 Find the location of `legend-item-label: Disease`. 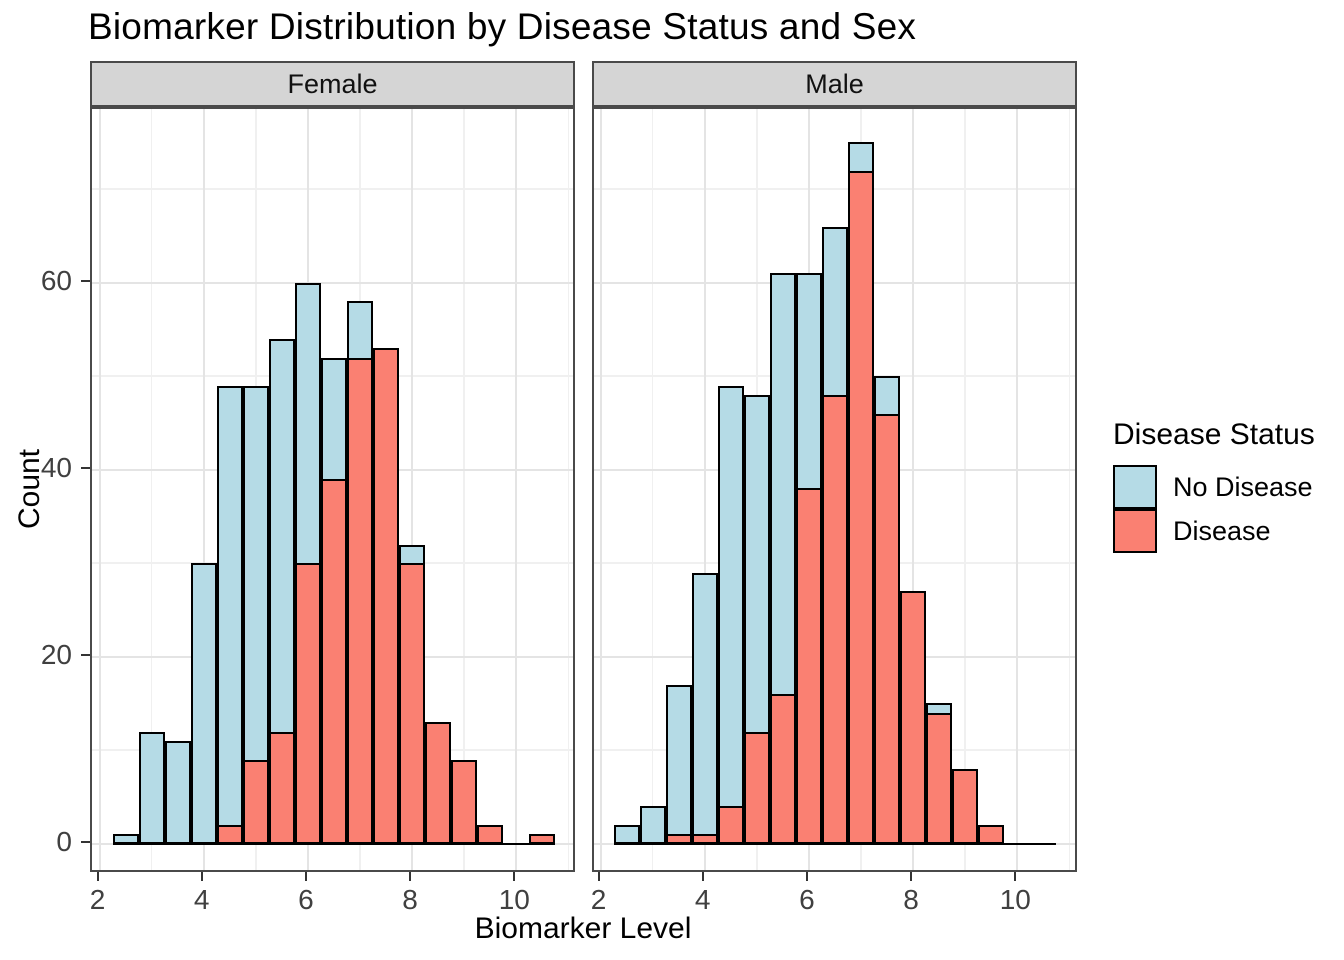

legend-item-label: Disease is located at coordinates (1222, 530).